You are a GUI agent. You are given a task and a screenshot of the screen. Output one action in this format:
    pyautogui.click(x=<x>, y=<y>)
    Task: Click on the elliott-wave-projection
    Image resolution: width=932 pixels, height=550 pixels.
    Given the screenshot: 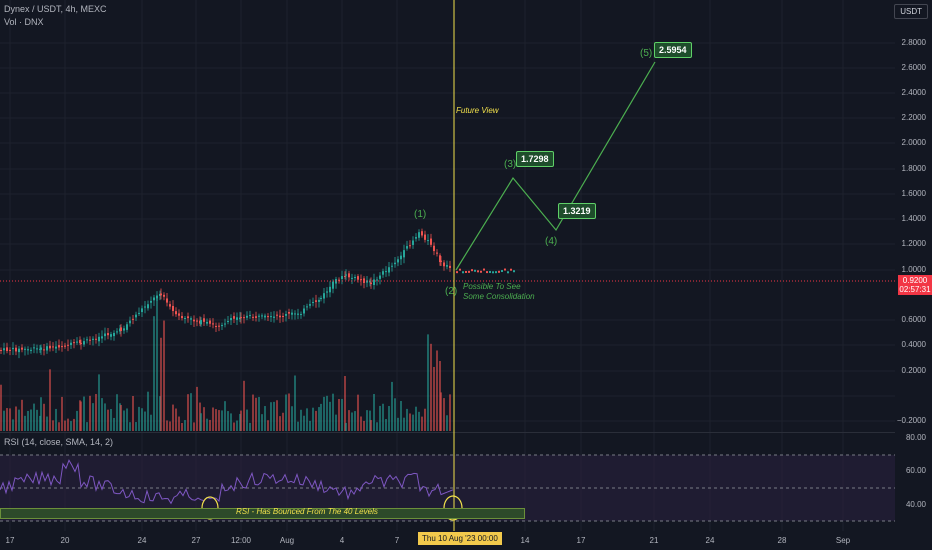 What is the action you would take?
    pyautogui.click(x=555, y=166)
    